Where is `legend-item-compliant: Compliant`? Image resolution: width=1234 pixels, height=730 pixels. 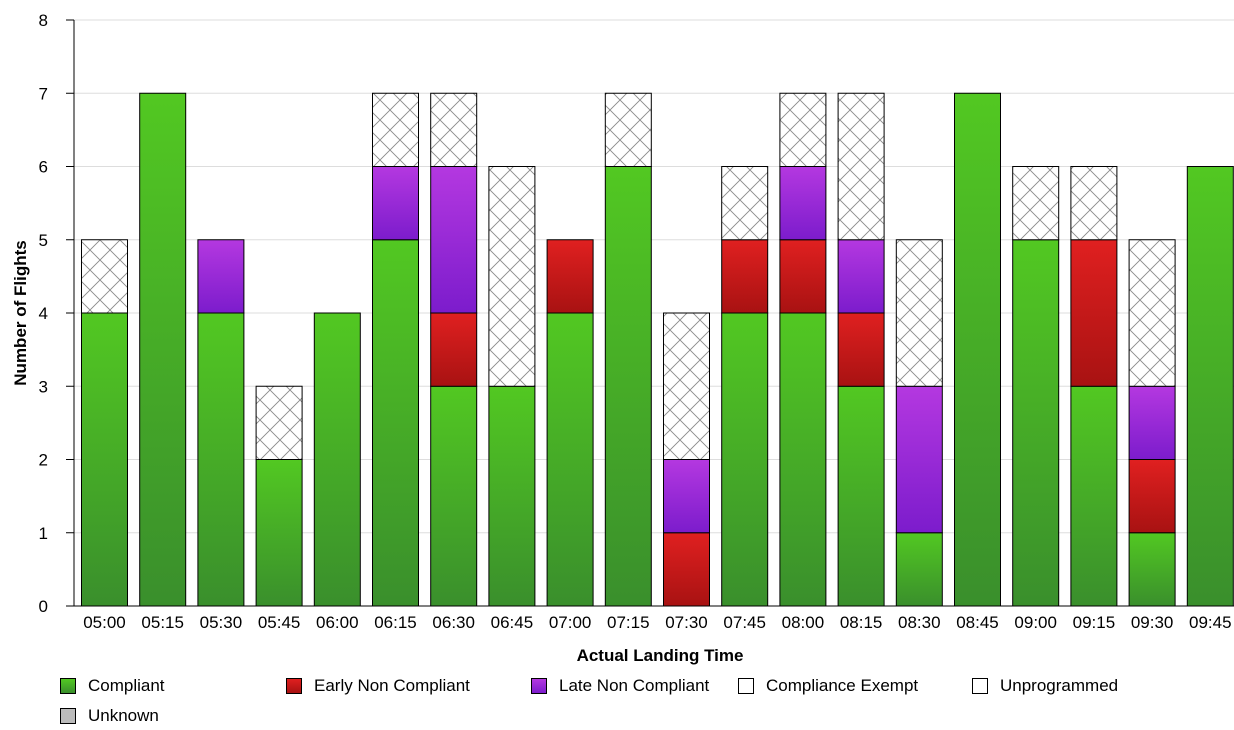
legend-item-compliant: Compliant is located at coordinates (112, 686).